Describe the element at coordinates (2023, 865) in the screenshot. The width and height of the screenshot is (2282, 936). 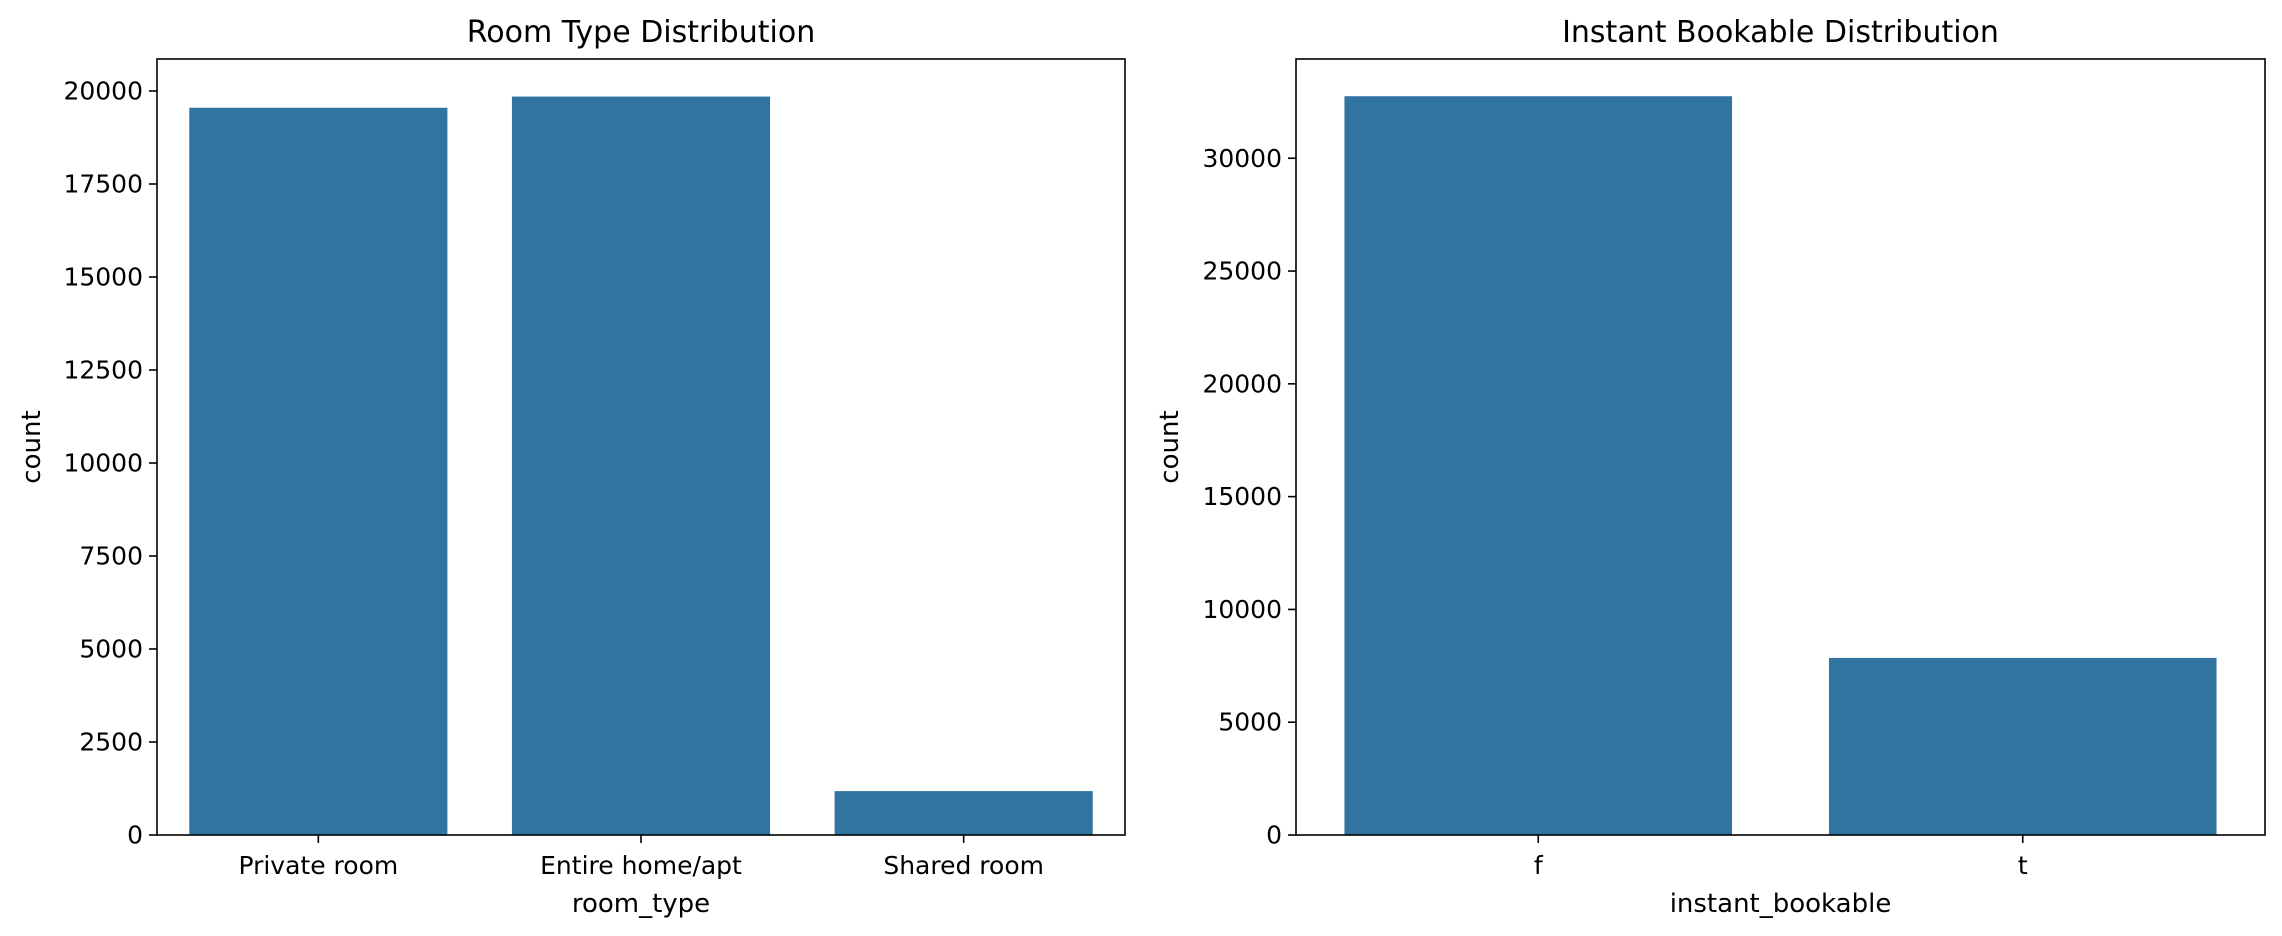
I see `x-tick-label: t` at that location.